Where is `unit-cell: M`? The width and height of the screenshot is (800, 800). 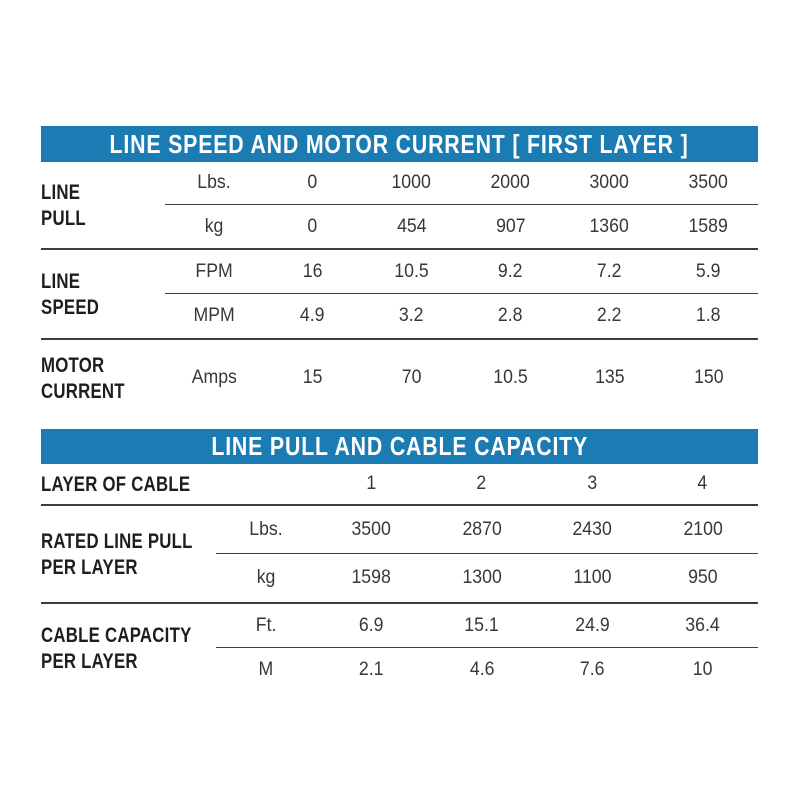
unit-cell: M is located at coordinates (266, 669).